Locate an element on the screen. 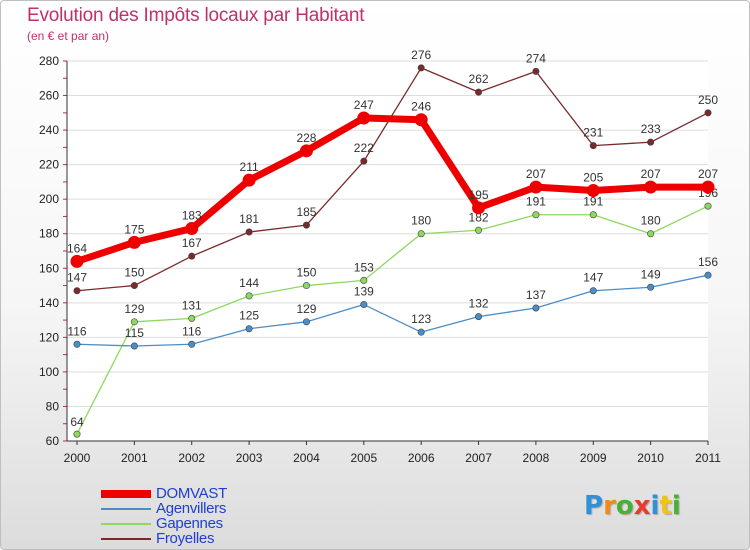 This screenshot has height=550, width=750. data-label-gapennes-7: 182 is located at coordinates (479, 217).